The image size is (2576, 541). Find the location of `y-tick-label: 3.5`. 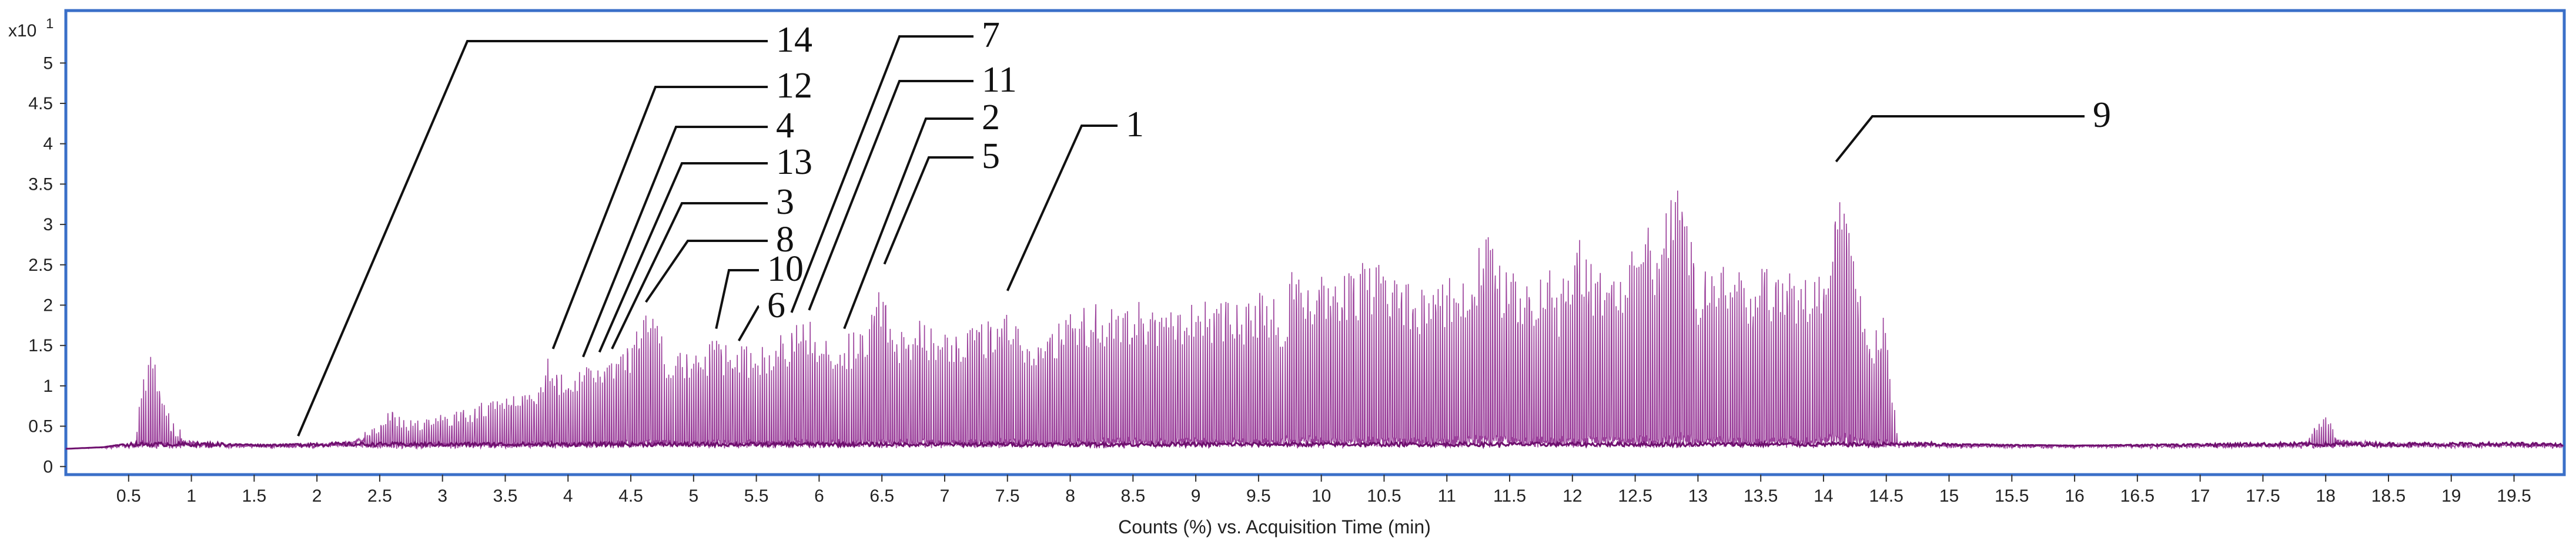

y-tick-label: 3.5 is located at coordinates (40, 184).